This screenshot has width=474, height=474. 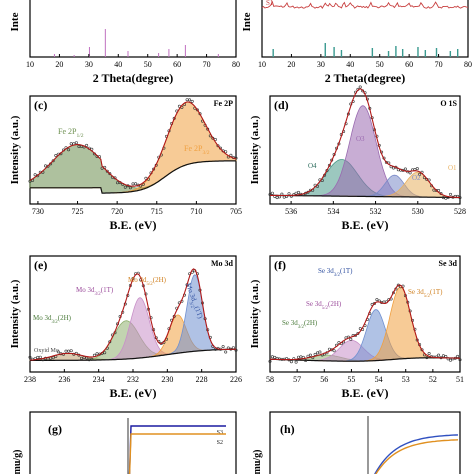 I want to click on x-tick-label-a: 80, so click(x=236, y=64).